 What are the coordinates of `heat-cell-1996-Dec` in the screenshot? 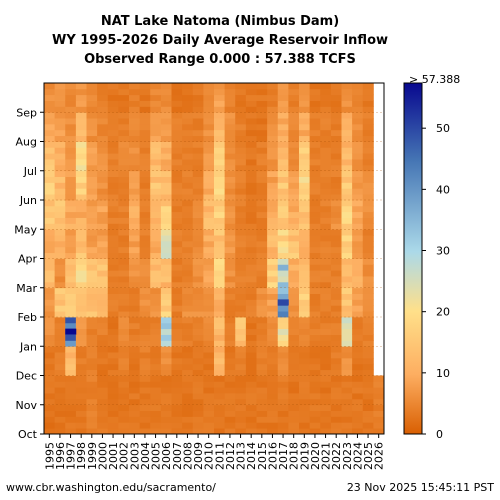 It's located at (60, 349).